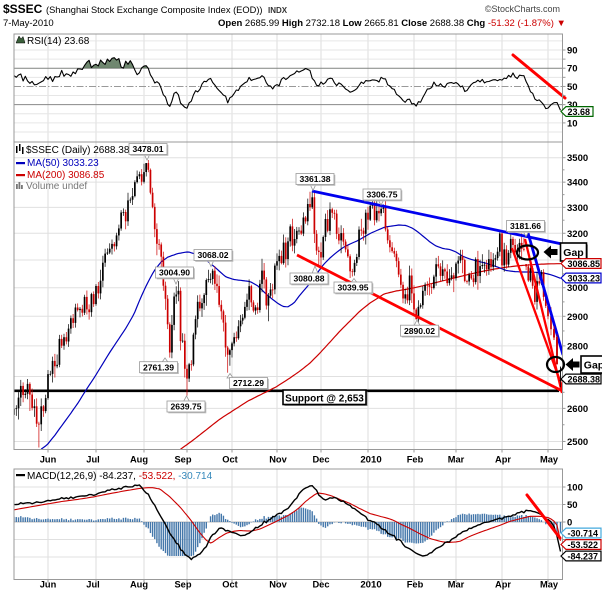 This screenshot has width=602, height=599. What do you see at coordinates (419, 331) in the screenshot?
I see `svg-text: 2890.02` at bounding box center [419, 331].